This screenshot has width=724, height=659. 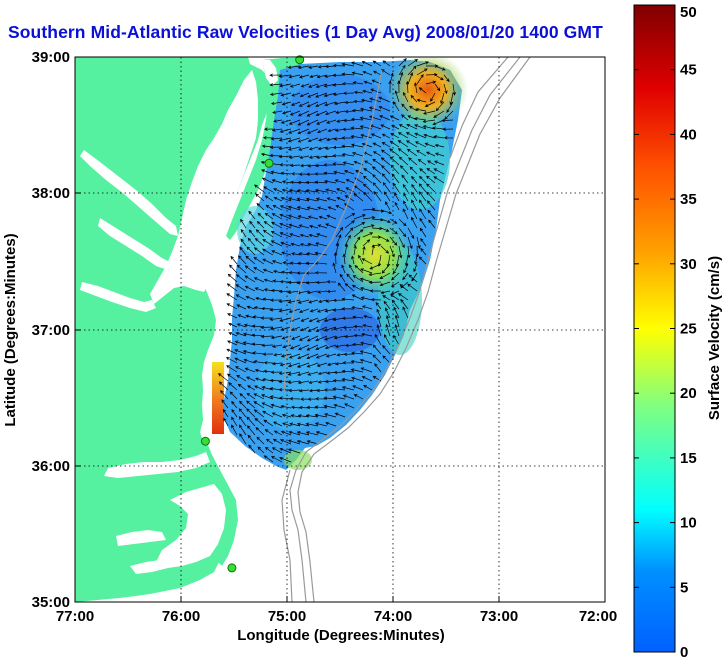 I want to click on radar-stations, so click(x=252, y=314).